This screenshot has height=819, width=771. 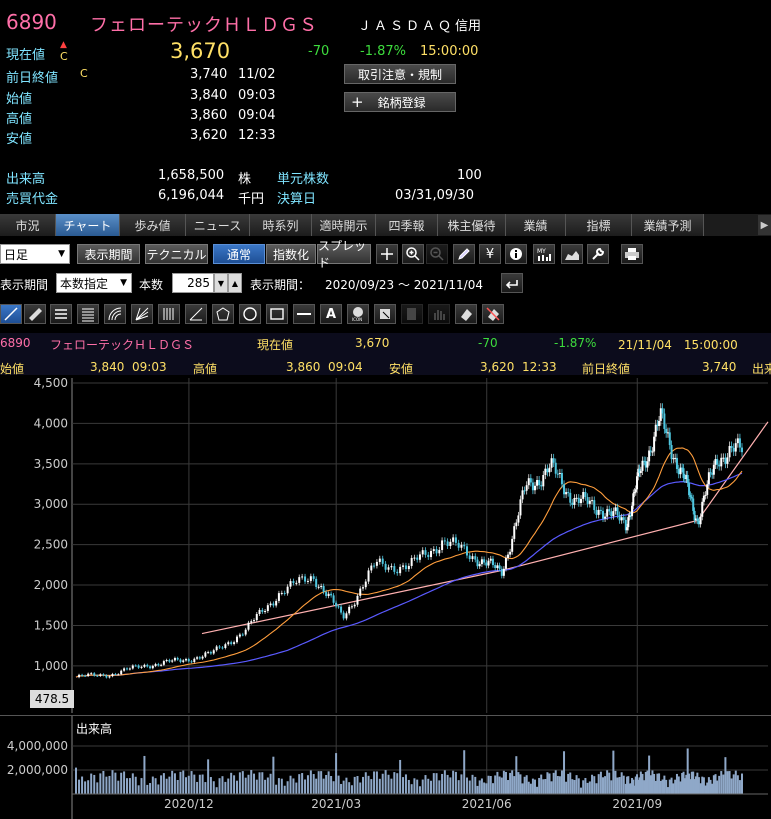 I want to click on pentagon-tool-icon, so click(x=223, y=314).